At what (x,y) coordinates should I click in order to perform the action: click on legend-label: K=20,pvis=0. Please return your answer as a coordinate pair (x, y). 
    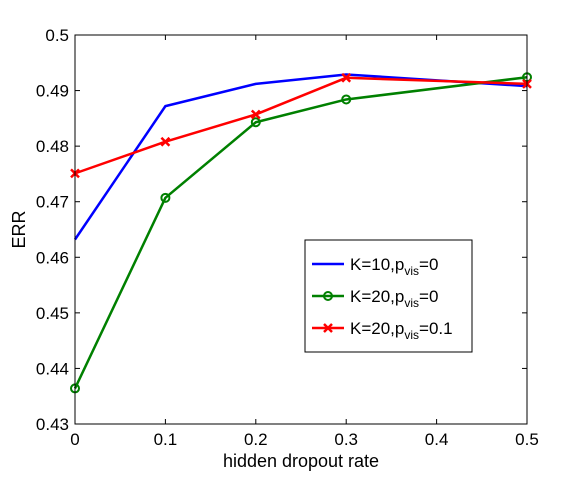
    Looking at the image, I should click on (394, 298).